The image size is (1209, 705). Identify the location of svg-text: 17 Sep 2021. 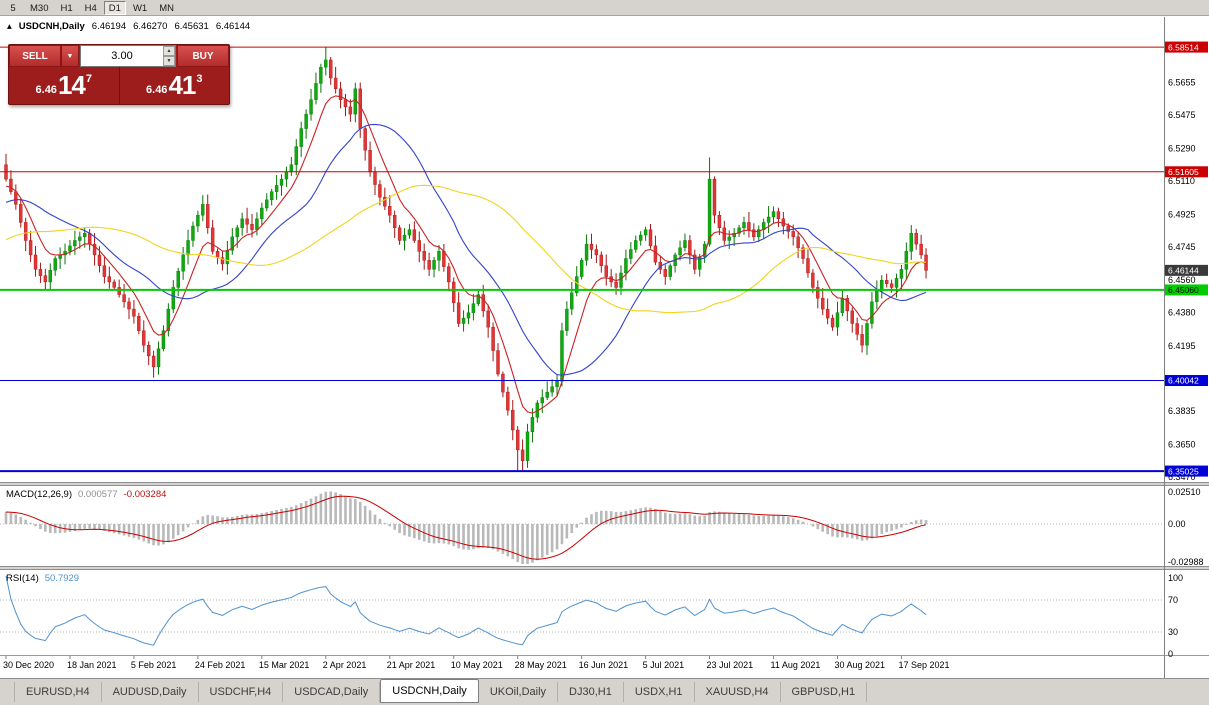
(923, 665).